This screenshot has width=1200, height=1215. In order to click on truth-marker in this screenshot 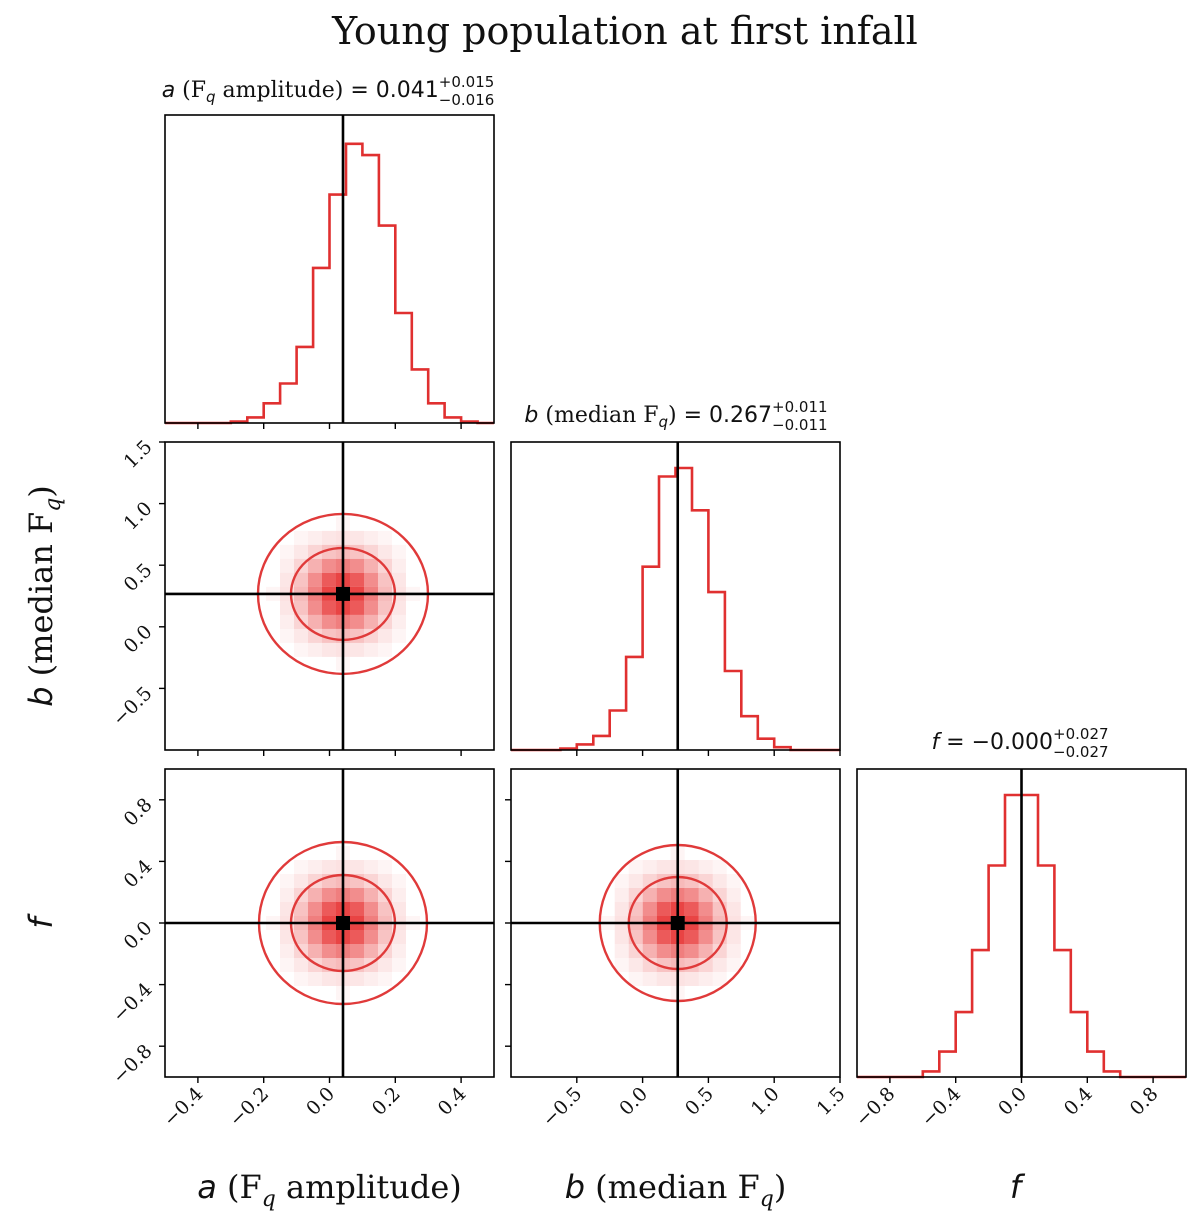, I will do `click(342, 923)`.